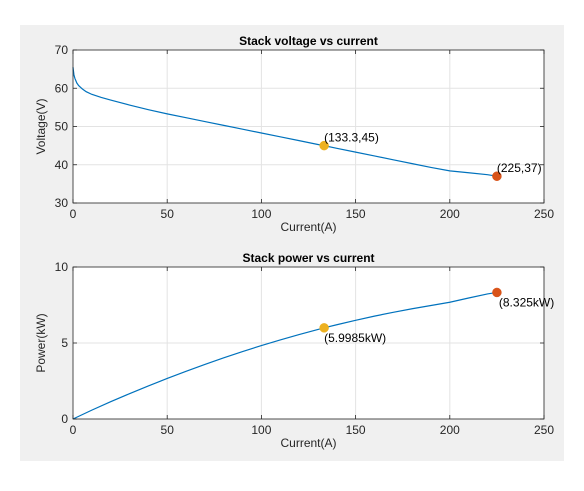  I want to click on y-tick-label: 0, so click(64, 419).